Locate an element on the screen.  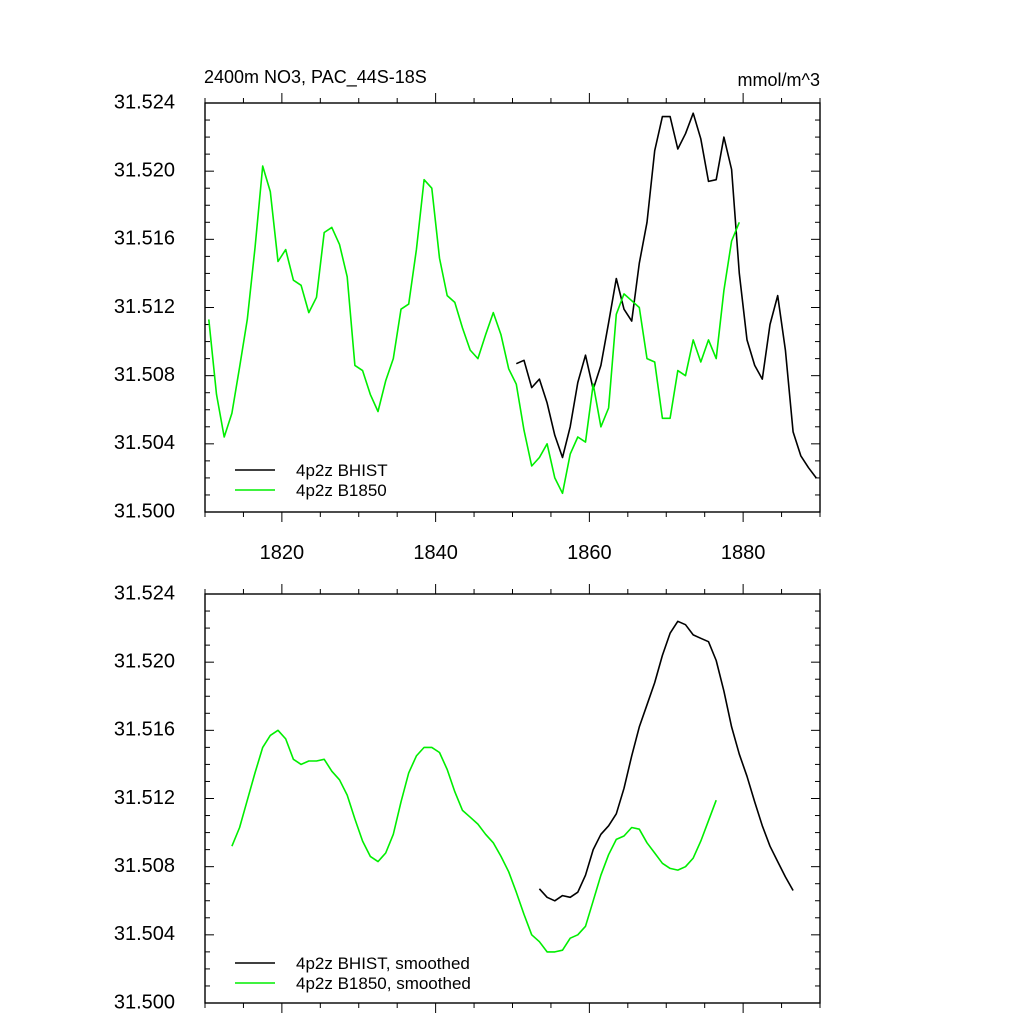
legend-top: 4p2z BHIST 4p2z B1850 is located at coordinates (311, 480).